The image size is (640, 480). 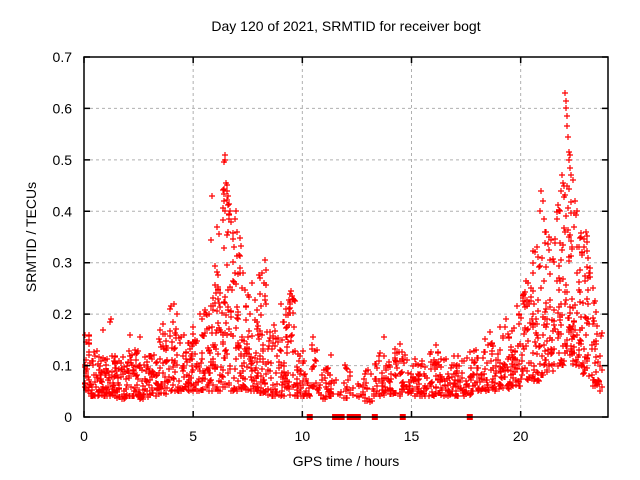 I want to click on svg-text: 0.2, so click(x=63, y=314).